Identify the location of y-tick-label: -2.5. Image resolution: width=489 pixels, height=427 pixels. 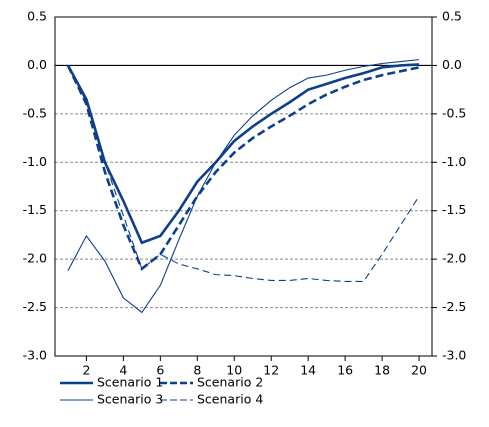
(35, 306).